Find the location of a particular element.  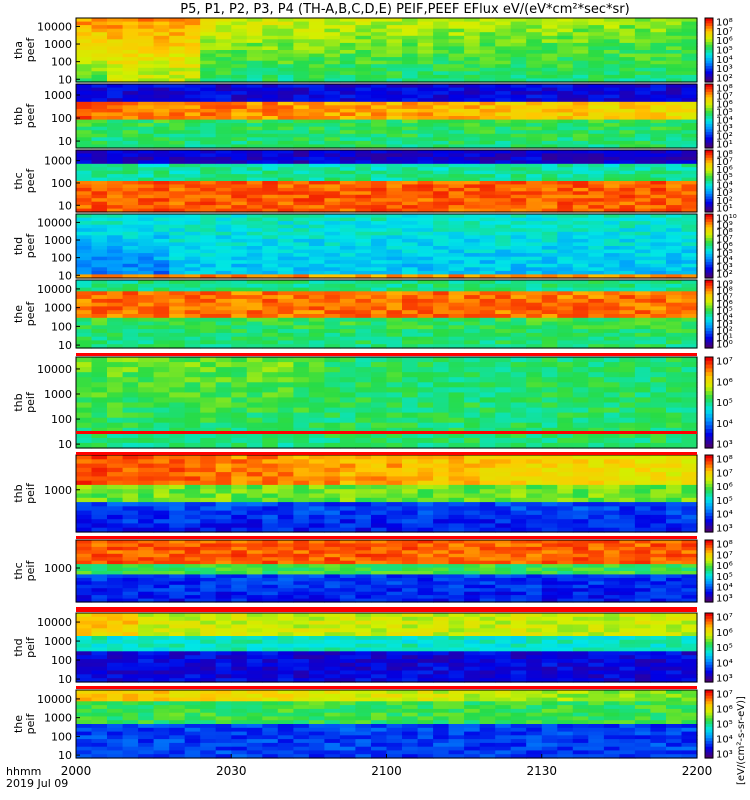

panel-frame is located at coordinates (386, 50).